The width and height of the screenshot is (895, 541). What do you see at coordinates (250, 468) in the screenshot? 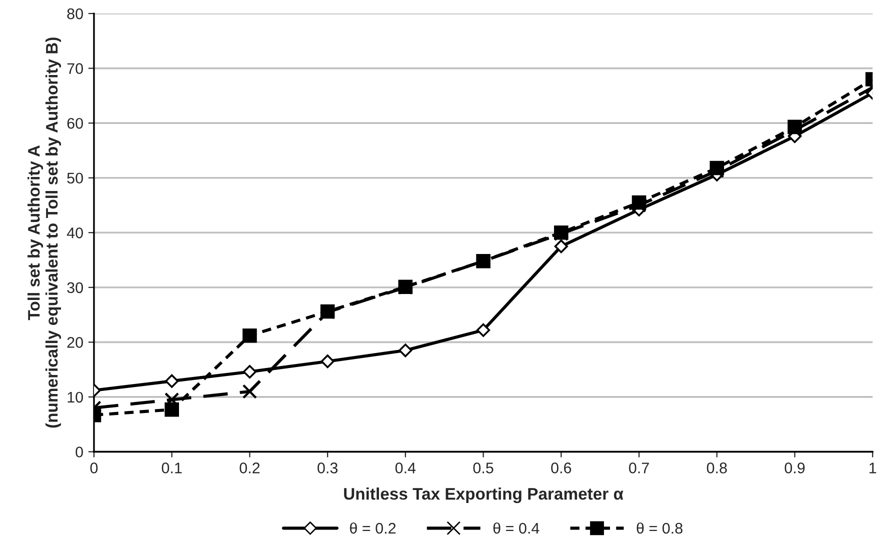
I see `x-tick-label: 0.2` at bounding box center [250, 468].